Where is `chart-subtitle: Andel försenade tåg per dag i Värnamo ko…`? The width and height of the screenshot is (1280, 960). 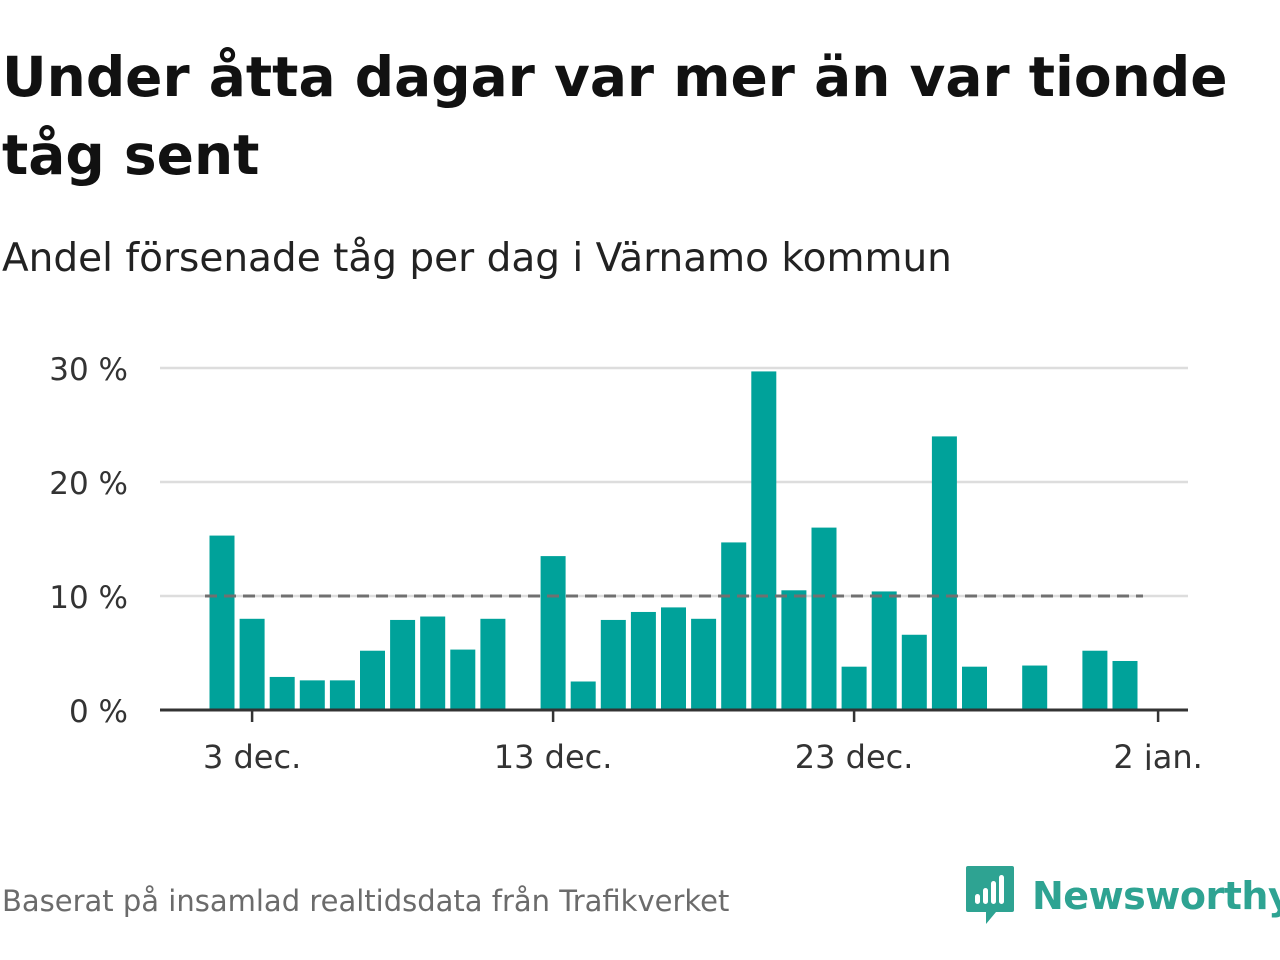 chart-subtitle: Andel försenade tåg per dag i Värnamo ko… is located at coordinates (477, 258).